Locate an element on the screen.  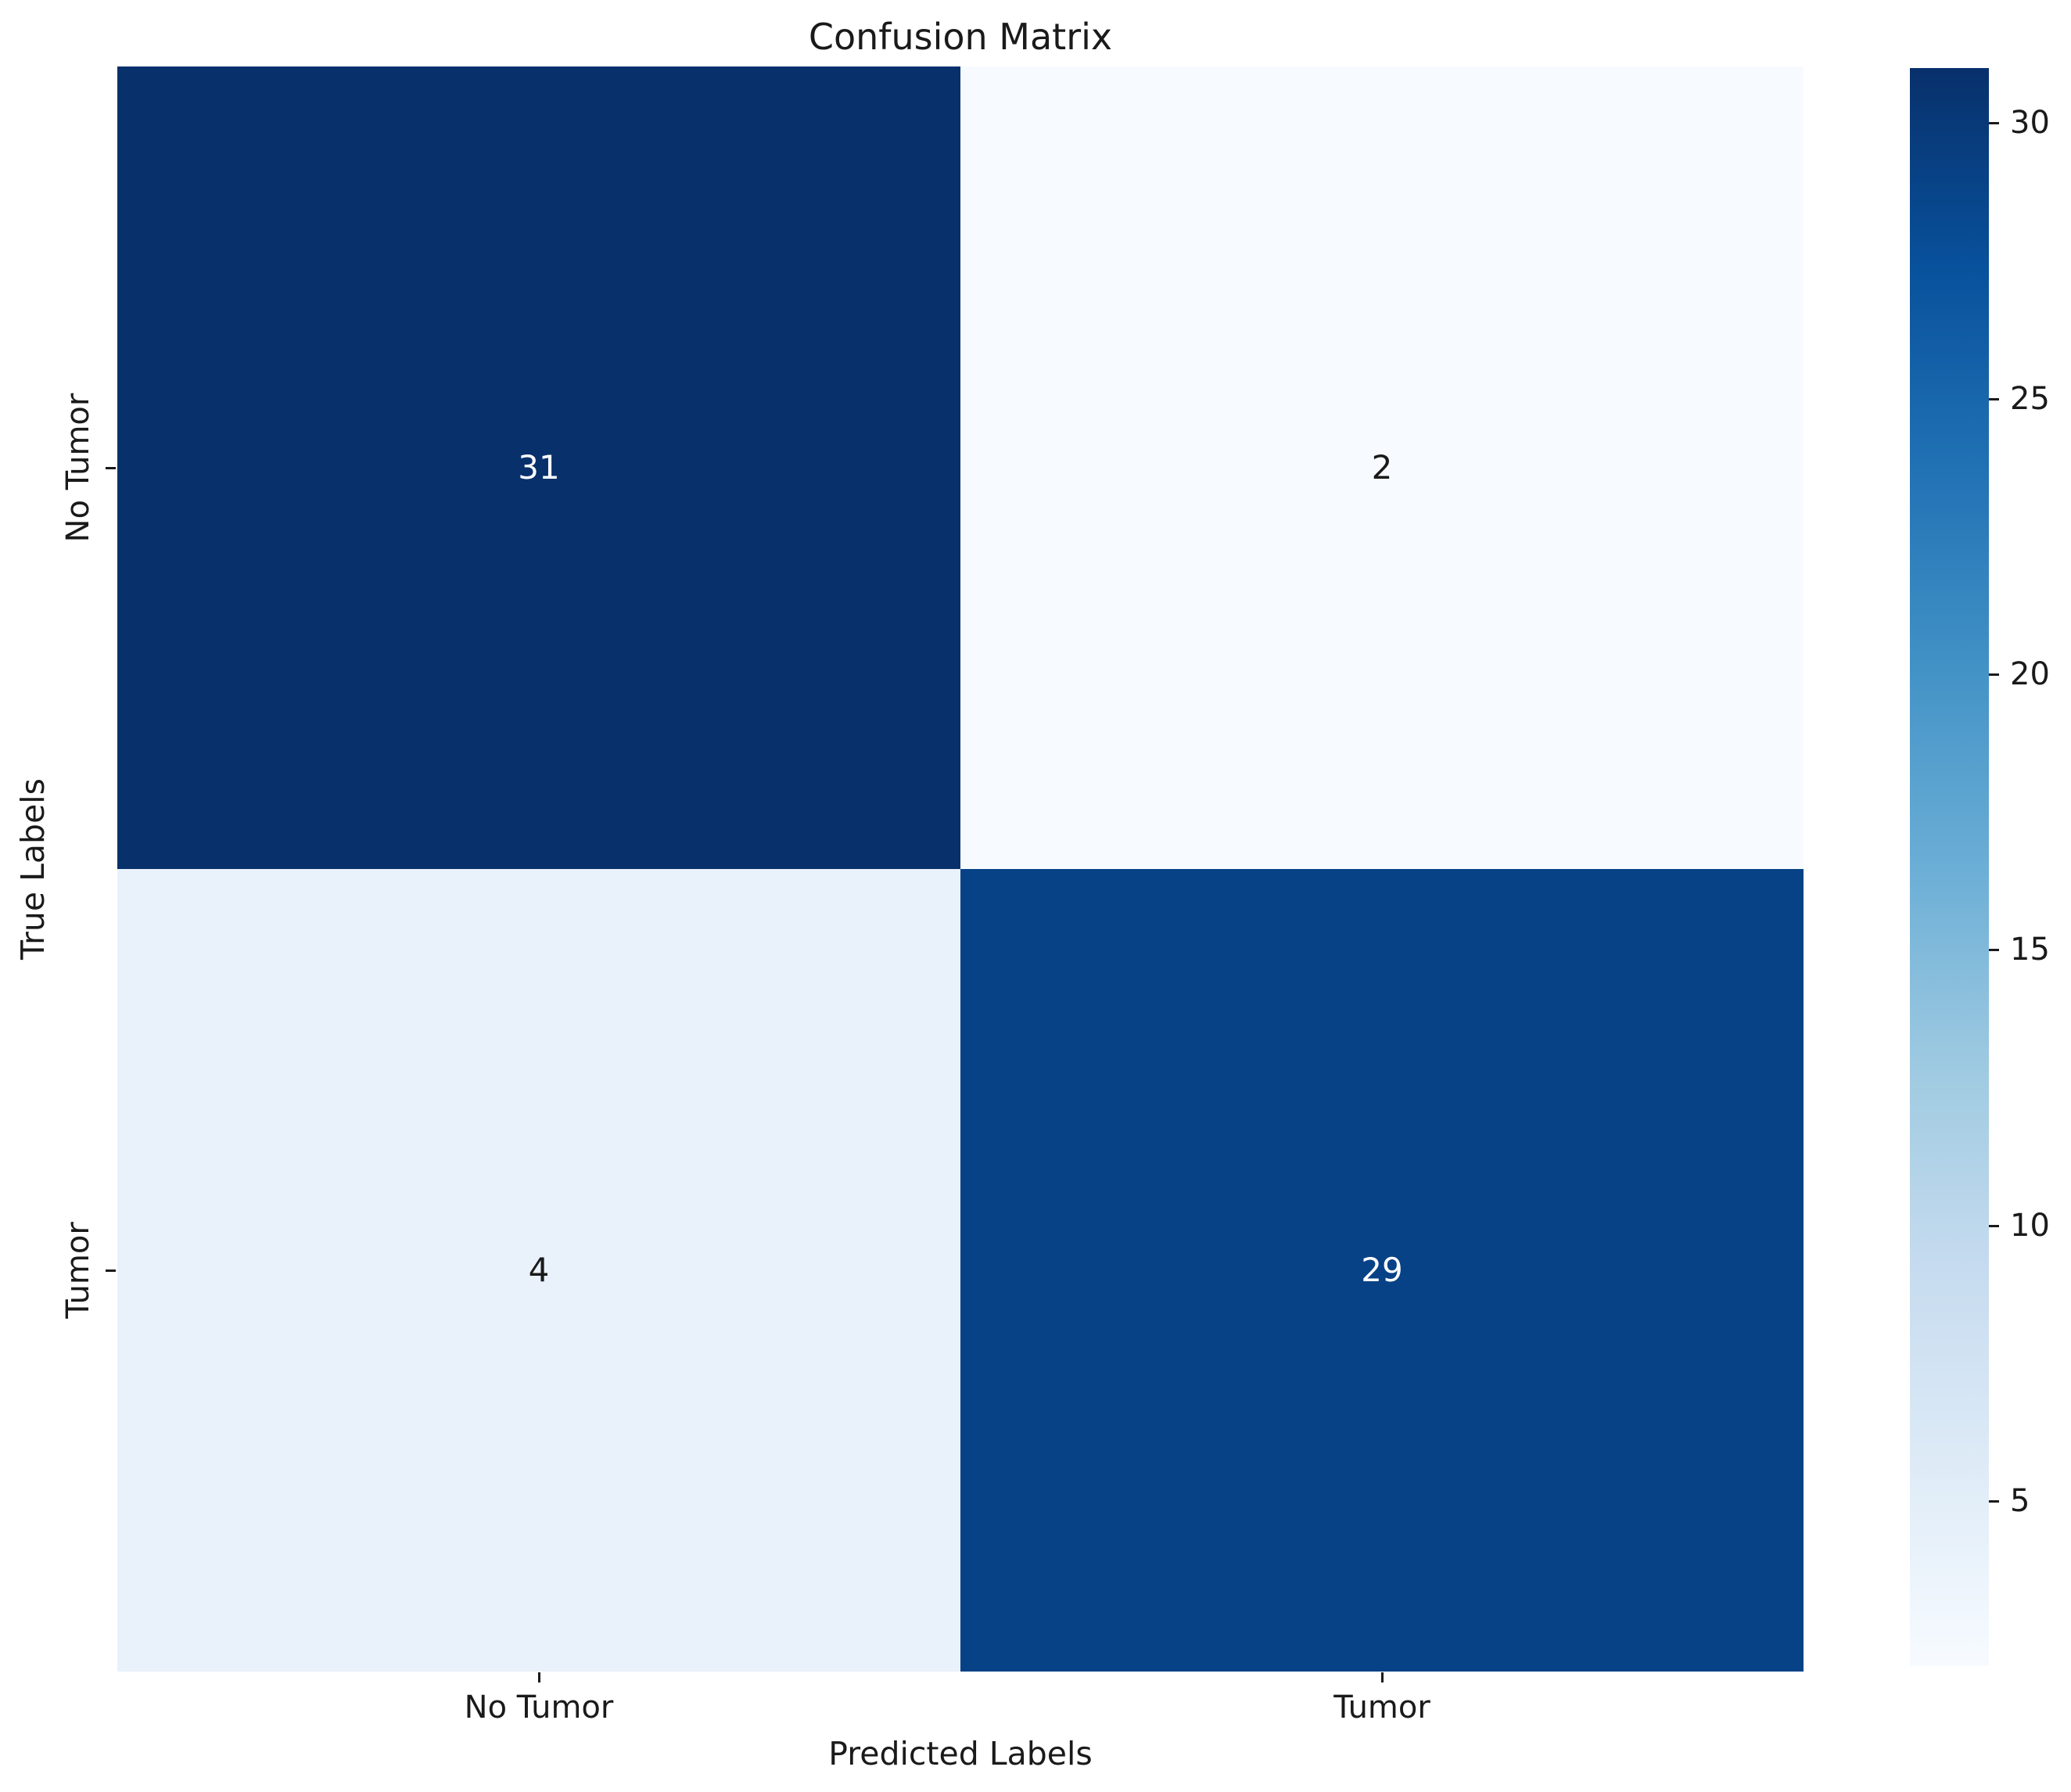
cell-value: 4 is located at coordinates (539, 1270).